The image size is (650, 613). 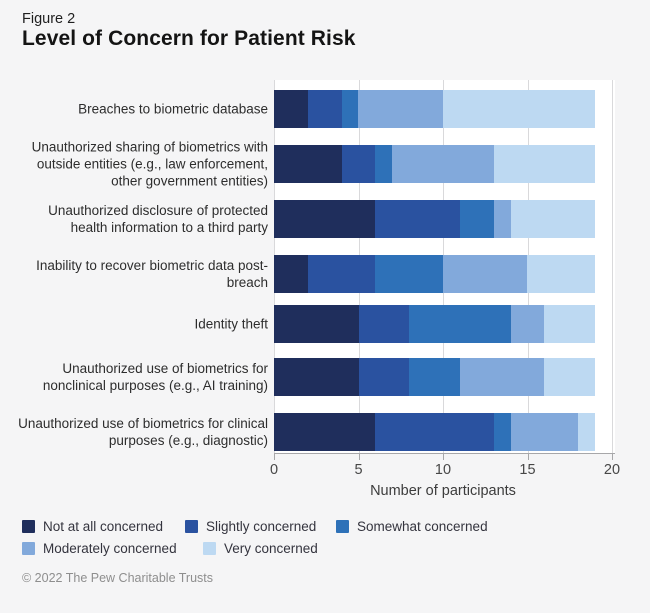 What do you see at coordinates (612, 470) in the screenshot?
I see `tick-label: 20` at bounding box center [612, 470].